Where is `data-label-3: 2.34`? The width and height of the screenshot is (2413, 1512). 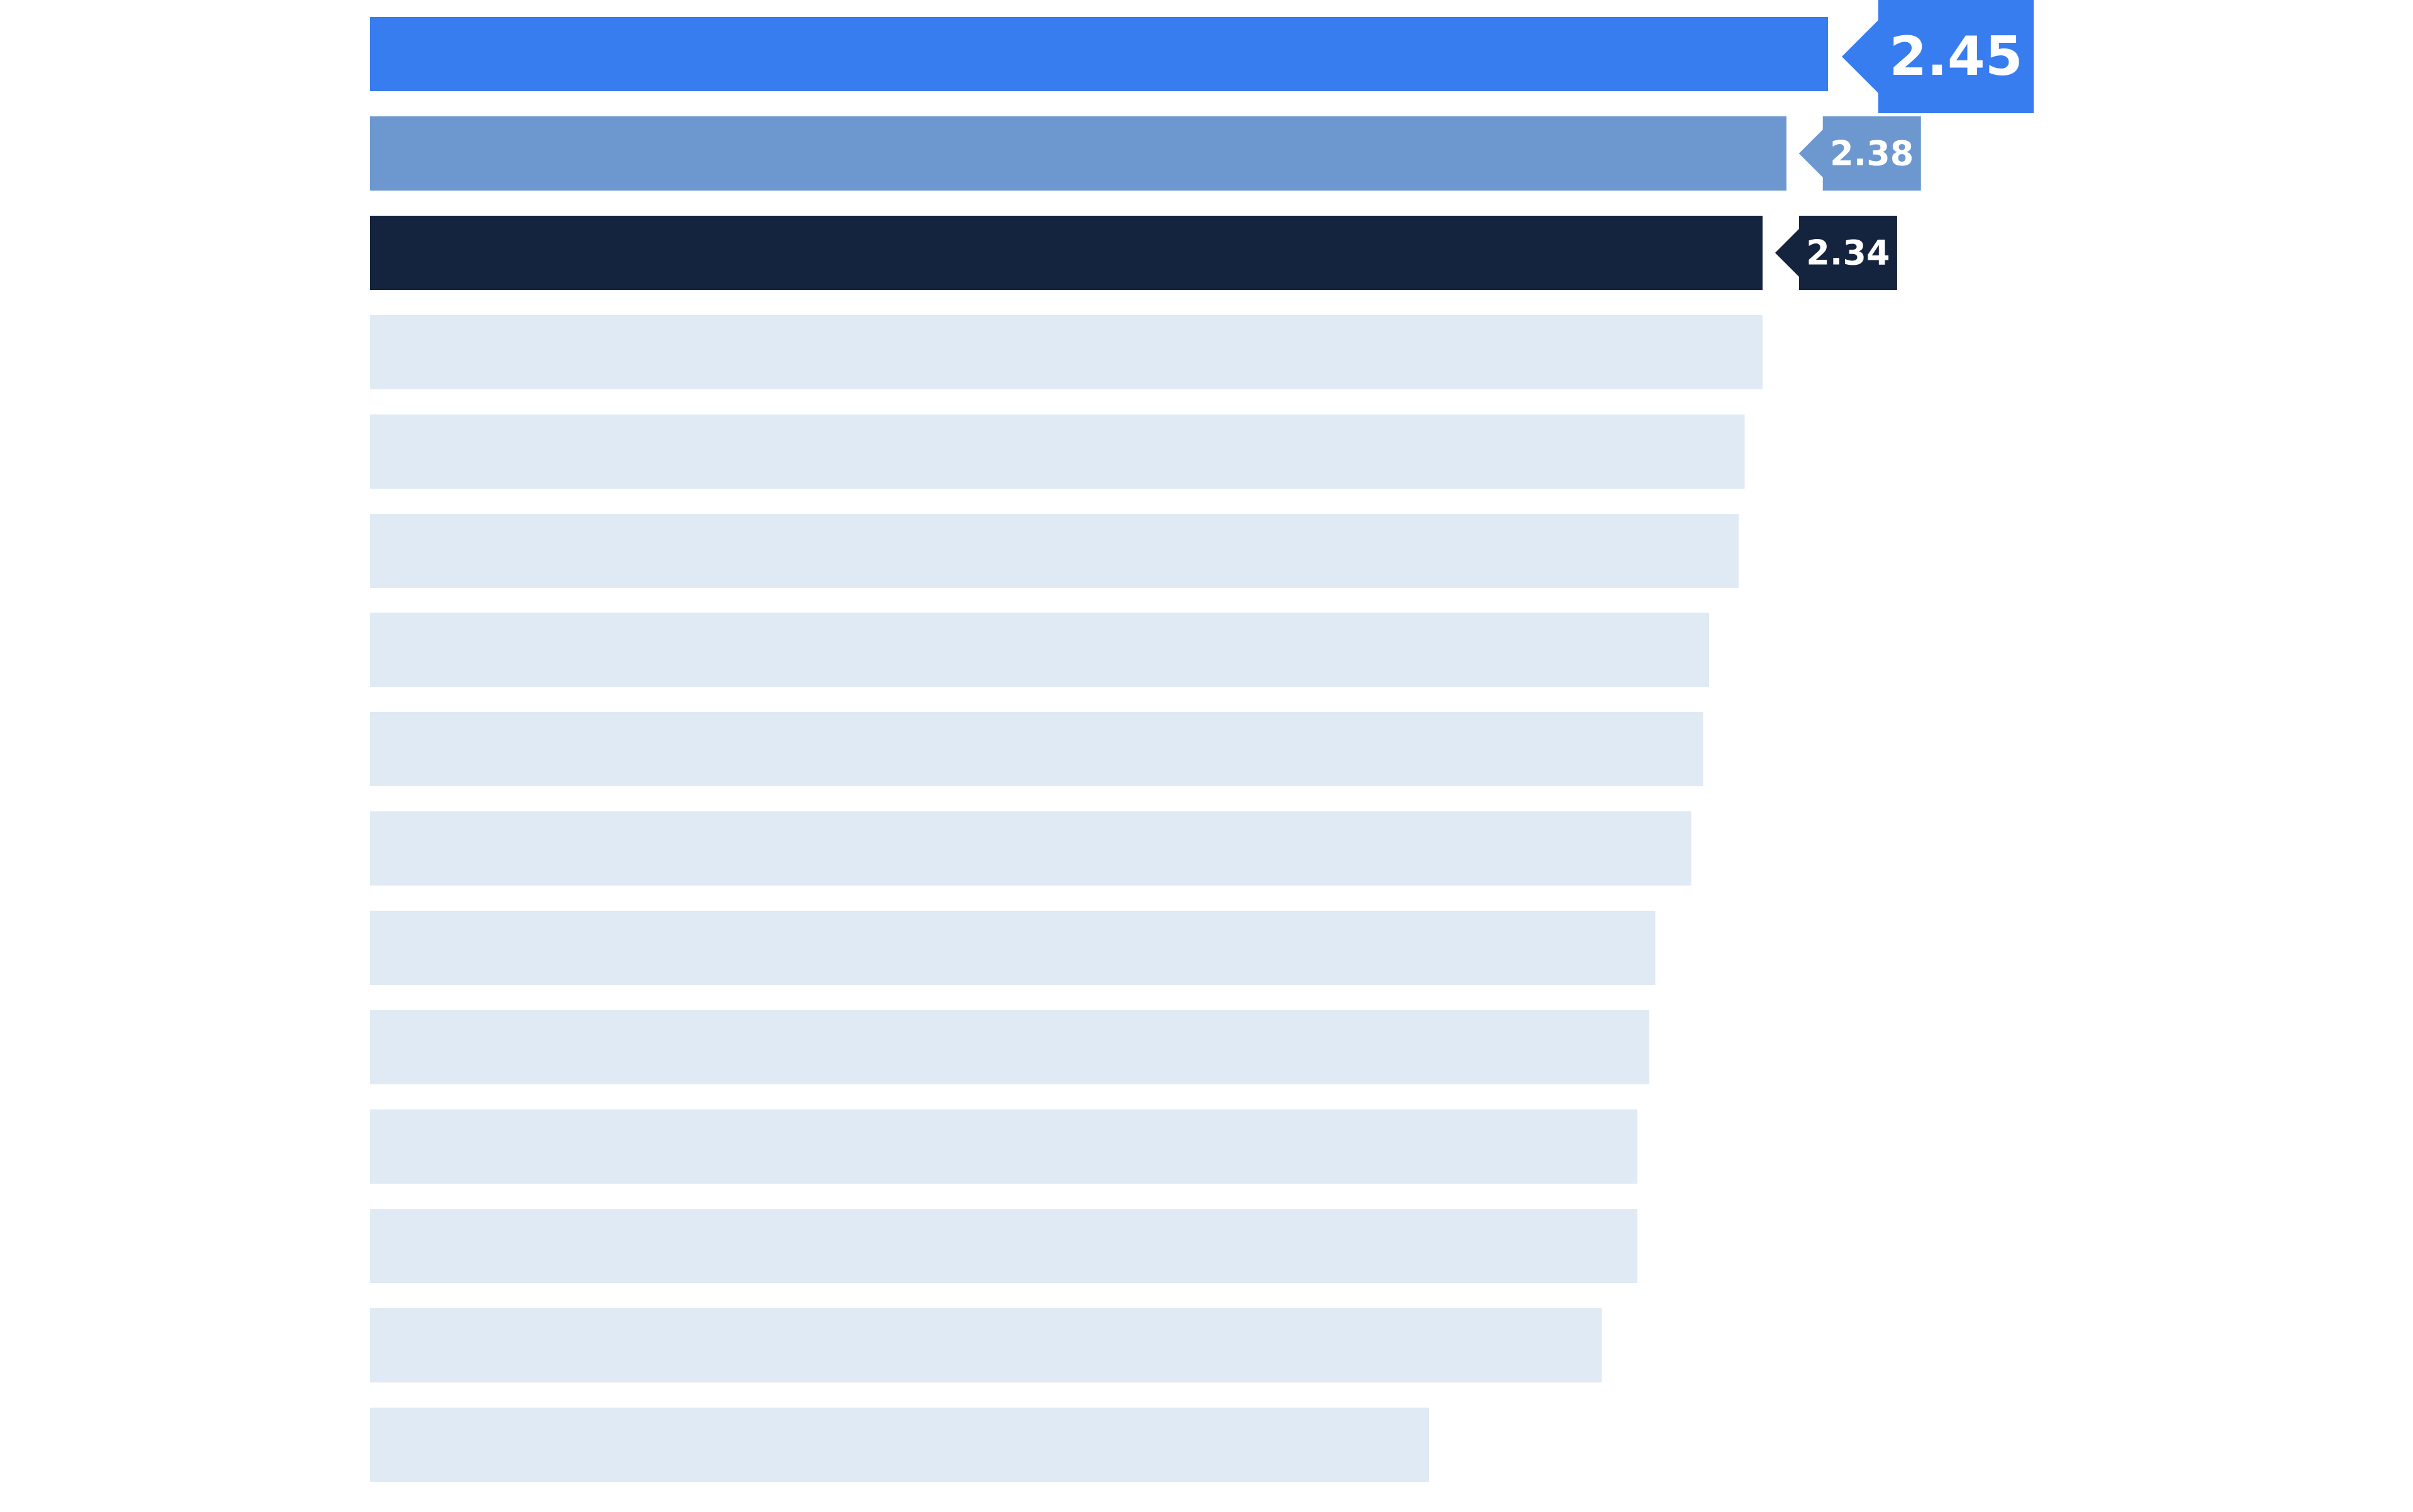
data-label-3: 2.34 is located at coordinates (1848, 253).